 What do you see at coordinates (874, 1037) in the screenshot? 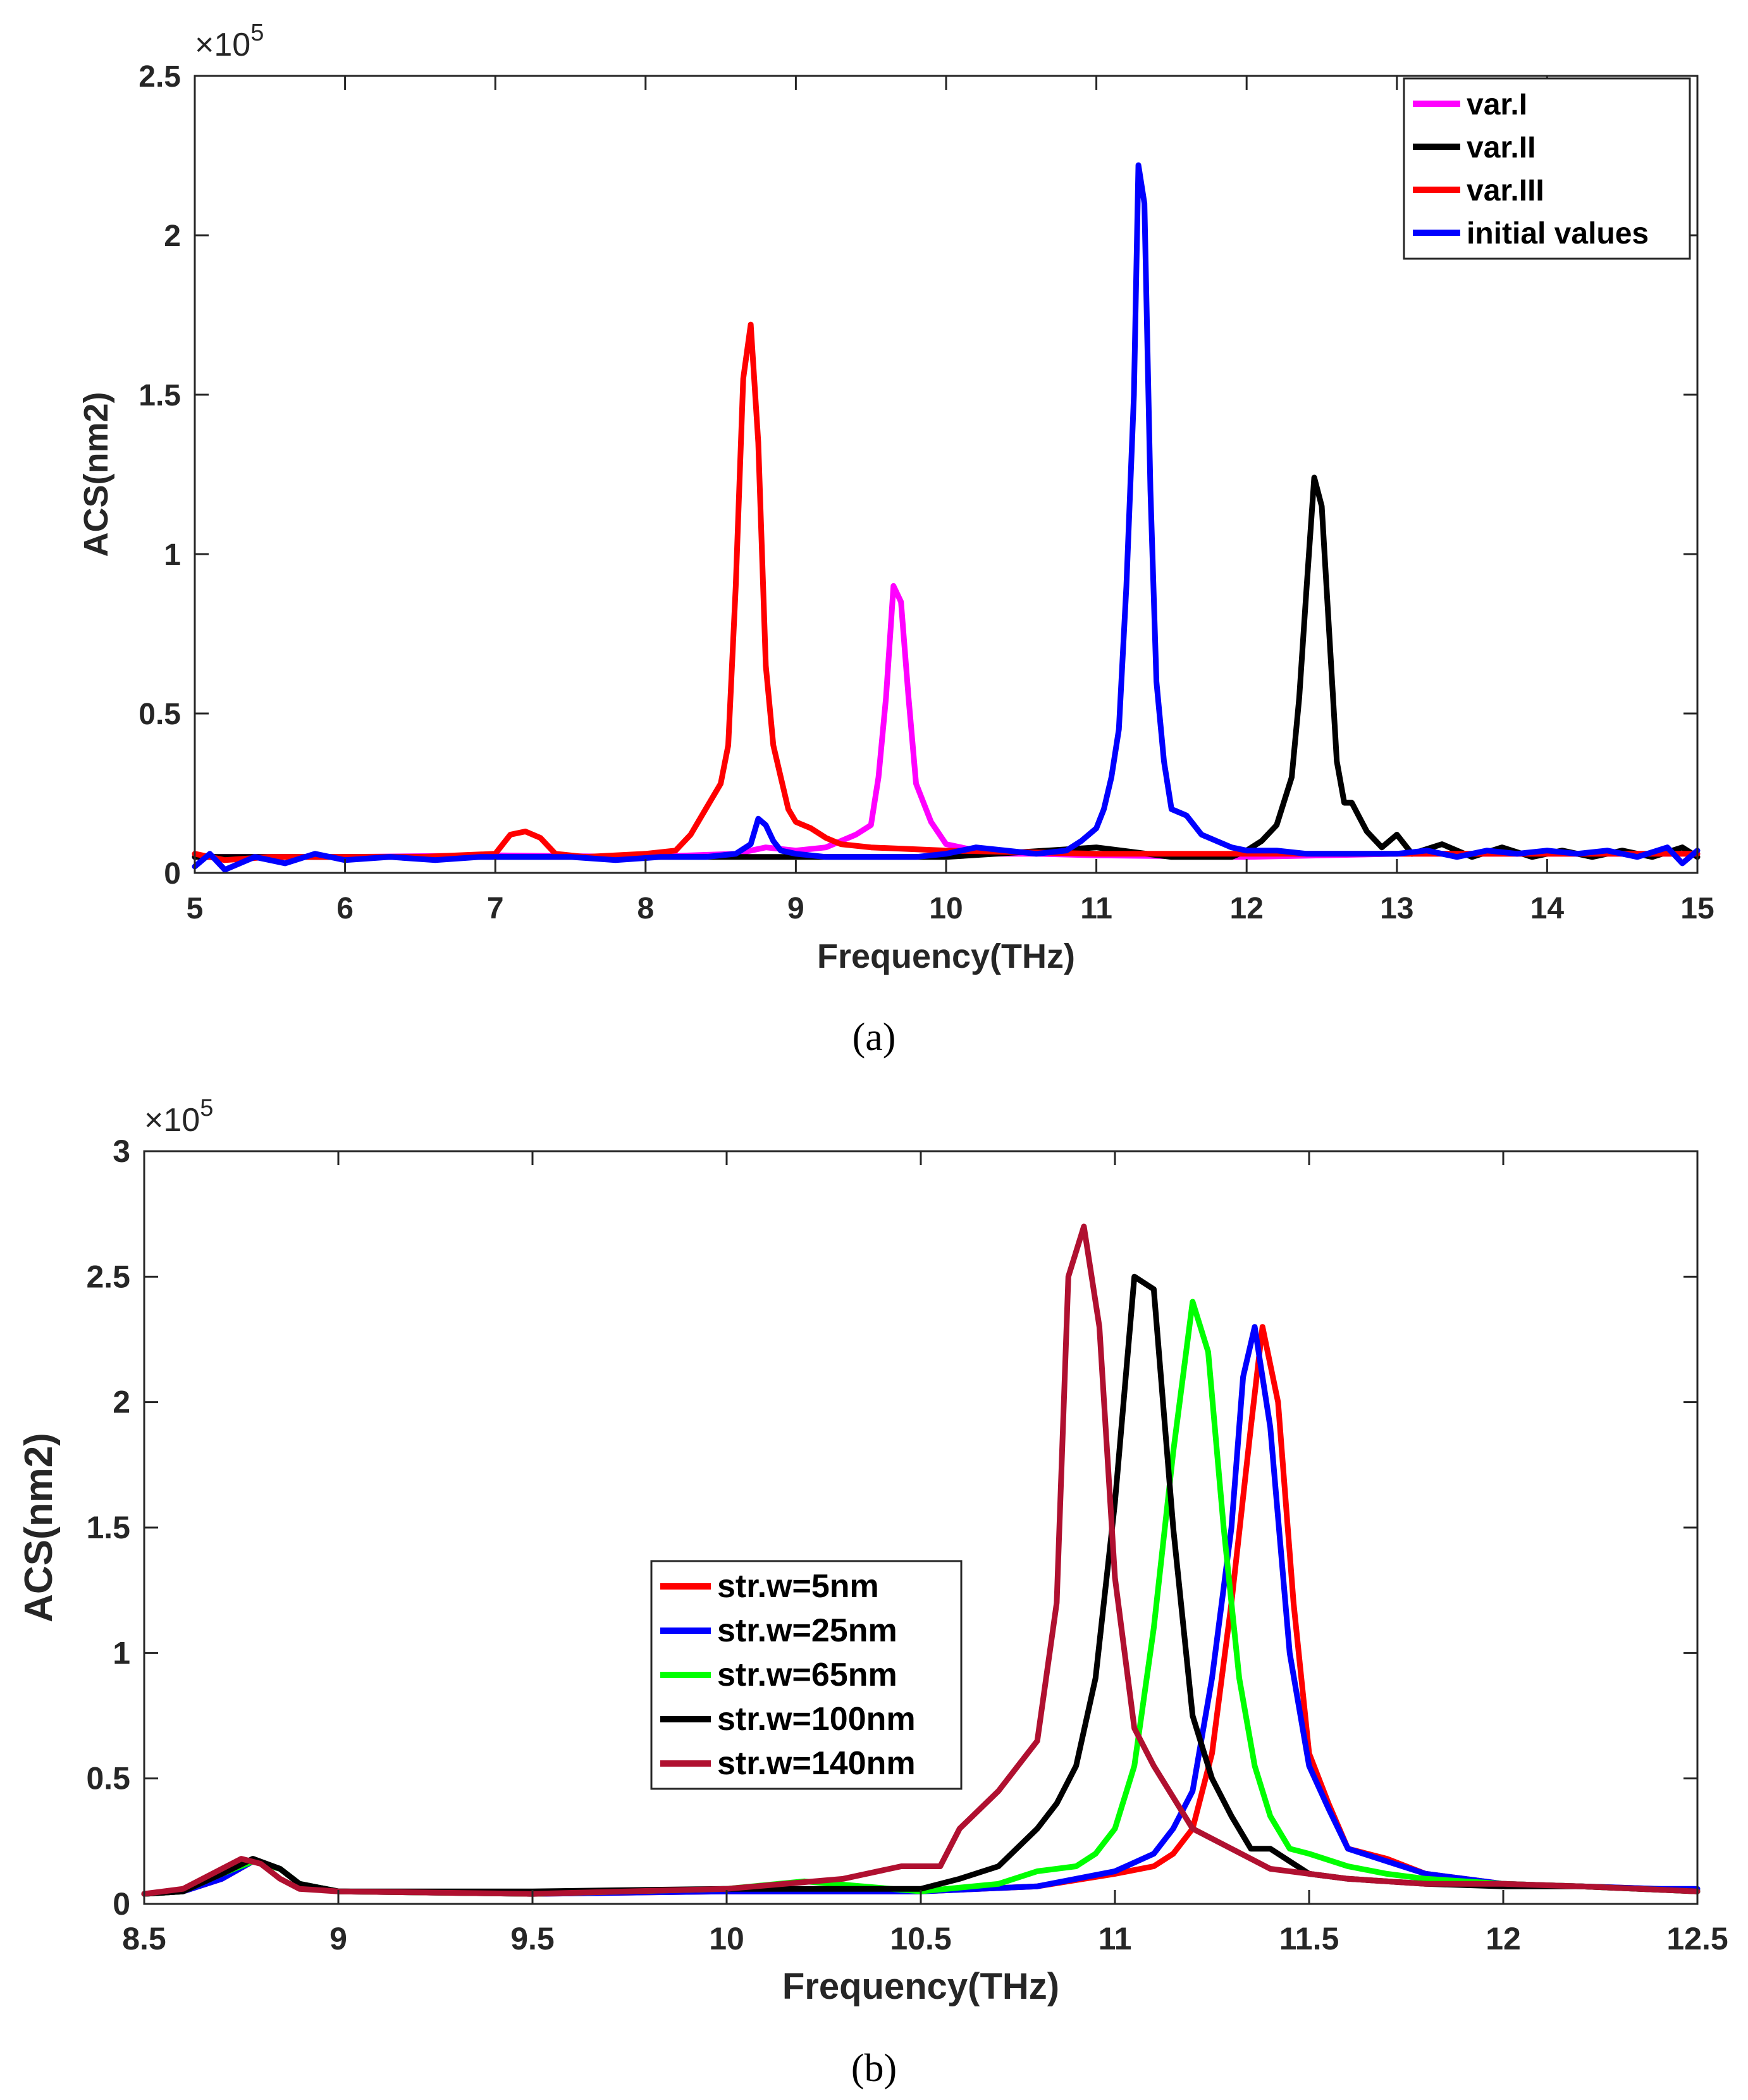
I see `caption-a: (a)` at bounding box center [874, 1037].